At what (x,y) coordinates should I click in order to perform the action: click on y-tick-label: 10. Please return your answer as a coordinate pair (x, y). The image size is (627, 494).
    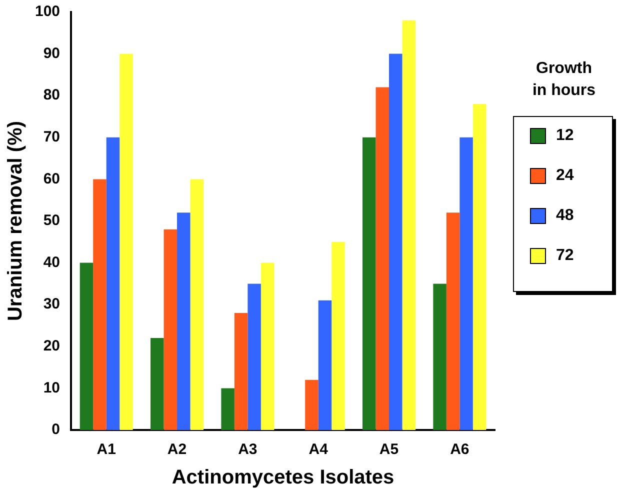
    Looking at the image, I should click on (51, 387).